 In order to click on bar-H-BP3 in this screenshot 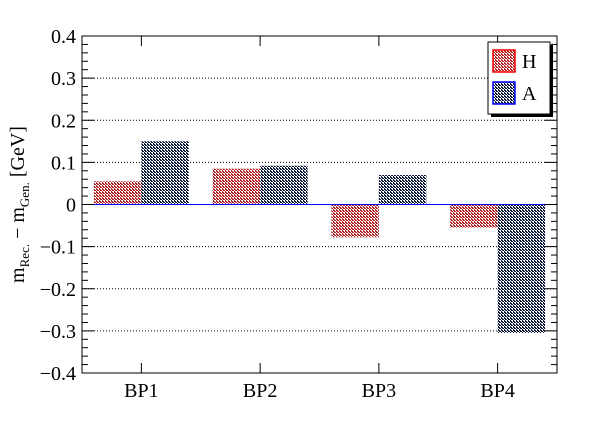, I will do `click(355, 221)`.